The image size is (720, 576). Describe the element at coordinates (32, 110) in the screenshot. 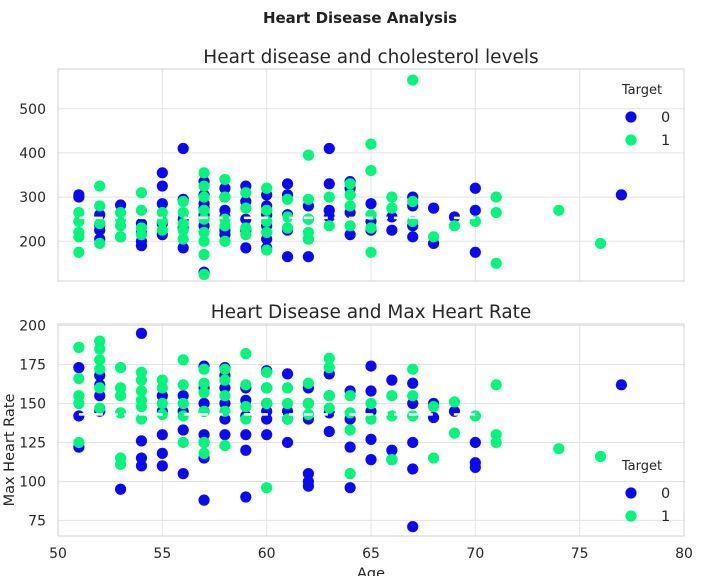

I see `y-tick-label: 500` at that location.